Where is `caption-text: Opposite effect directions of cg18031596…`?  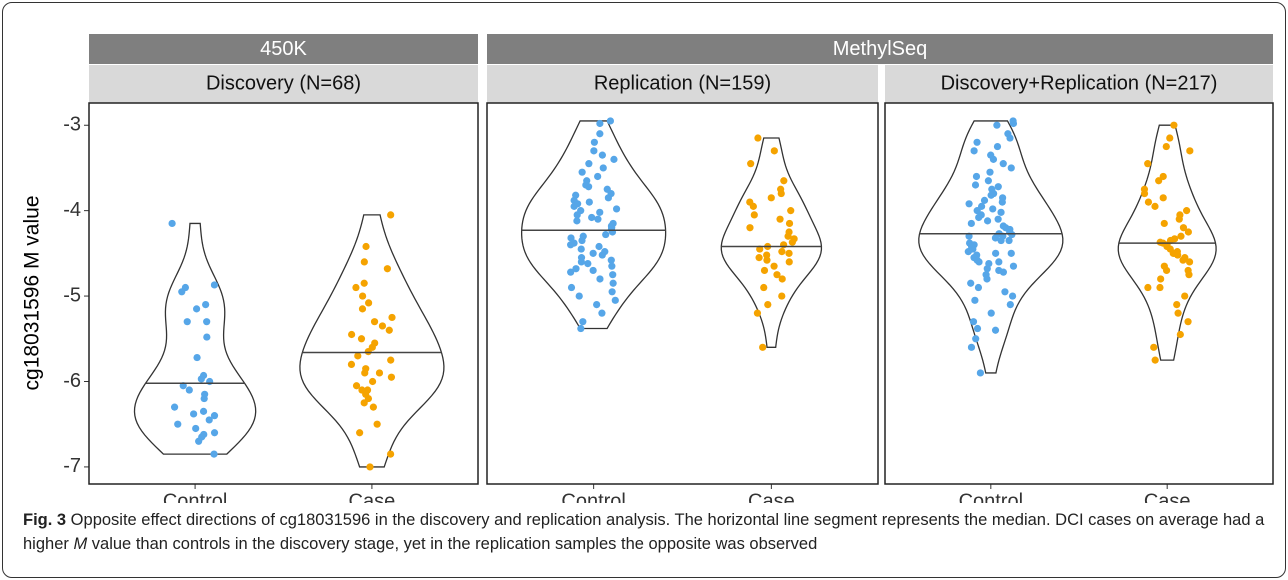 caption-text: Opposite effect directions of cg18031596… is located at coordinates (644, 532).